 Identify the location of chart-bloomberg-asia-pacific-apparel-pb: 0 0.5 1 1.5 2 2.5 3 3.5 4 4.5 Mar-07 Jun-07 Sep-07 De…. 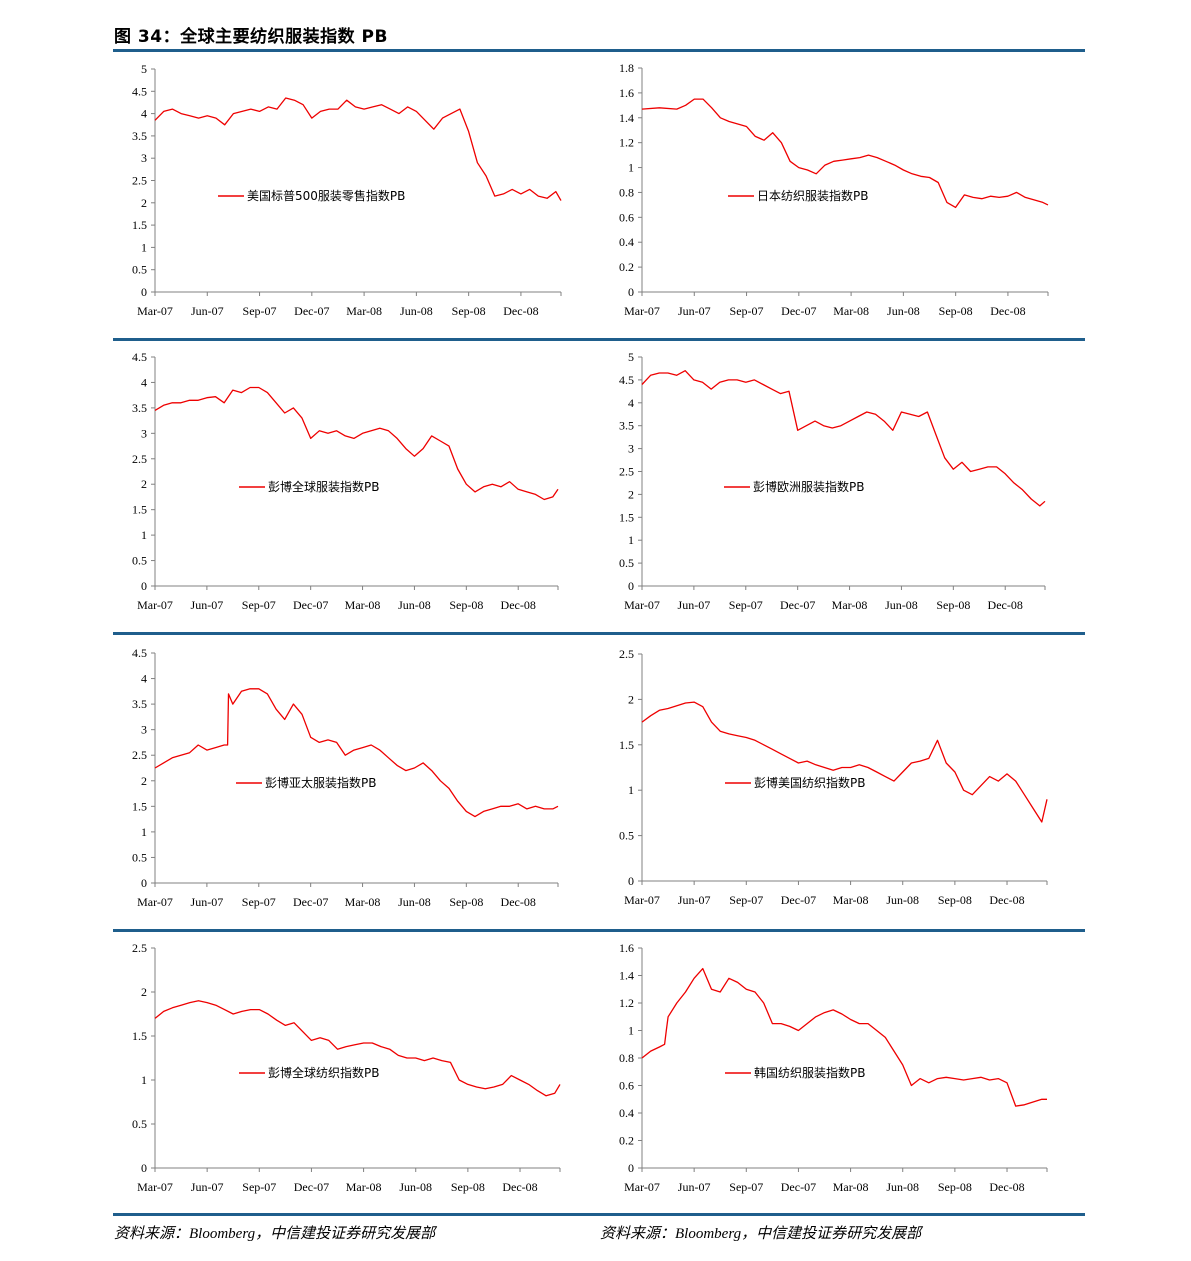
(343, 781).